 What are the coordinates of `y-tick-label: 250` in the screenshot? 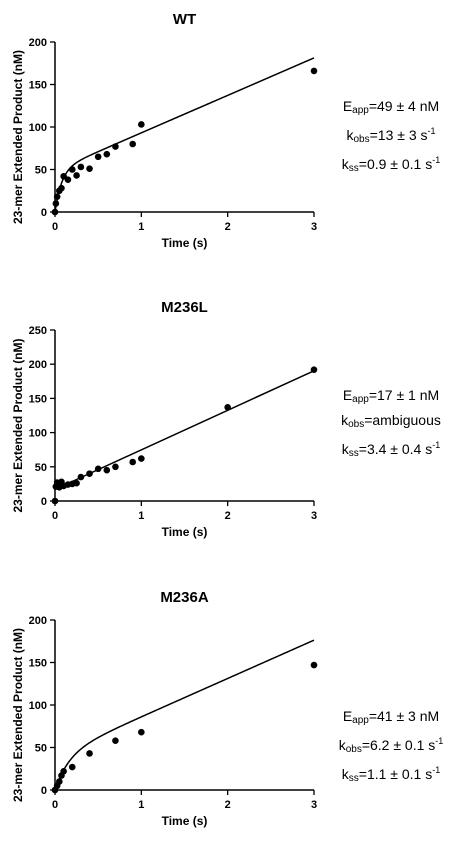 It's located at (38, 331).